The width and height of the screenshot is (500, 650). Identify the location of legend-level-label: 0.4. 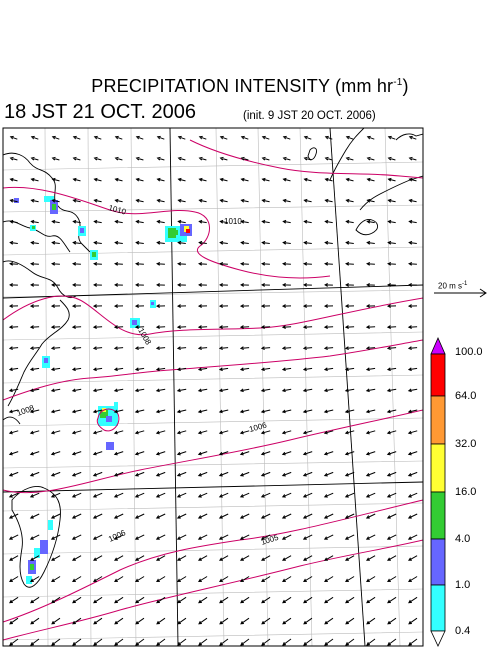
(463, 631).